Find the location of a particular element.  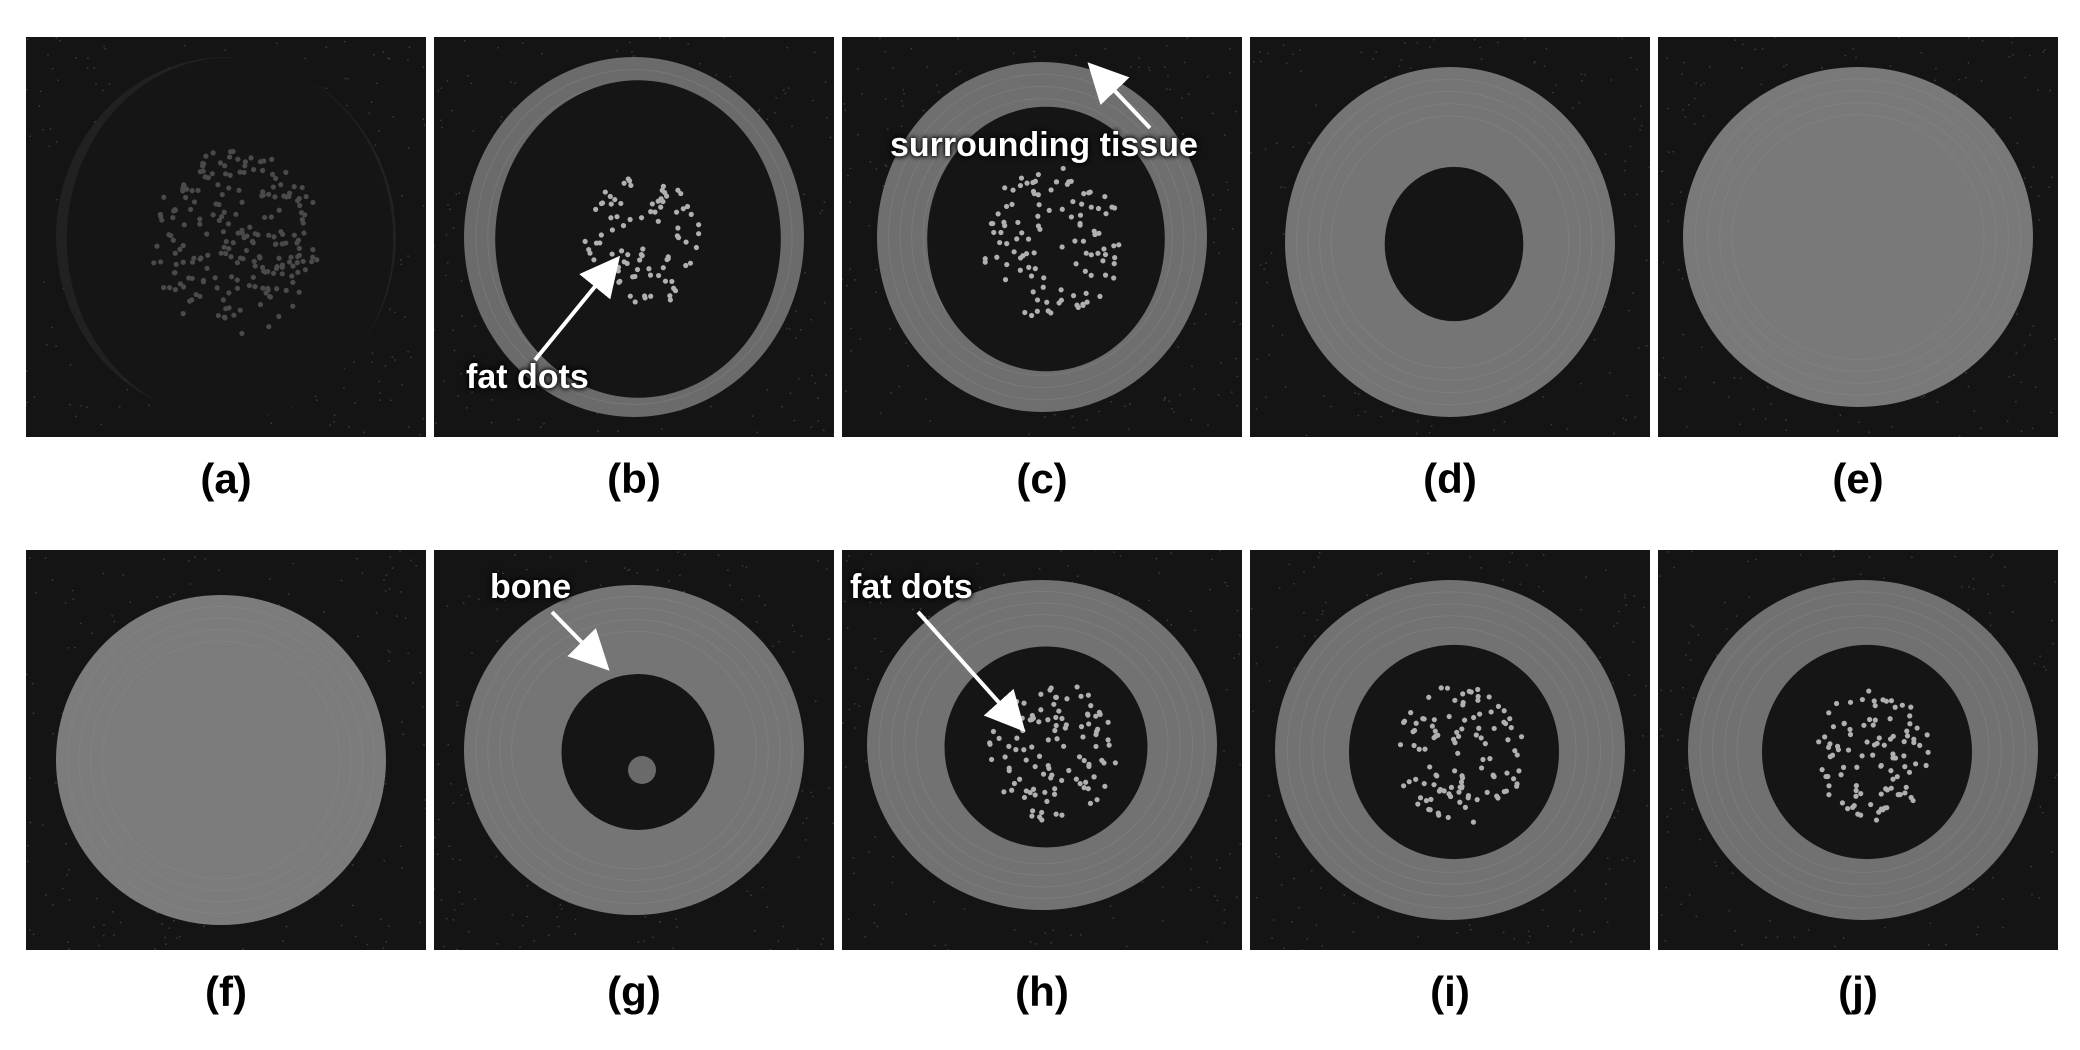

annotation-fat-dots-h: fat dots is located at coordinates (911, 587).